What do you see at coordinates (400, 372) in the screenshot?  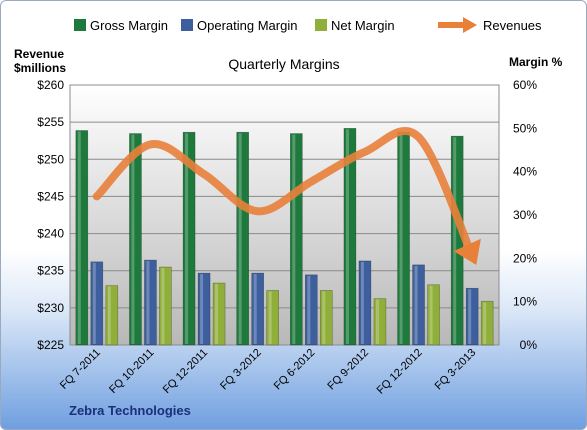 I see `x-tick-label: FQ 12-2012` at bounding box center [400, 372].